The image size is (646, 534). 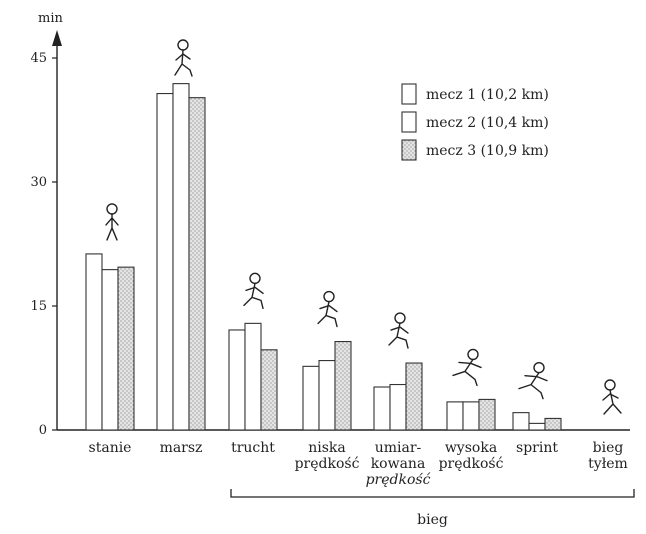 I want to click on group-bracket, so click(x=432, y=493).